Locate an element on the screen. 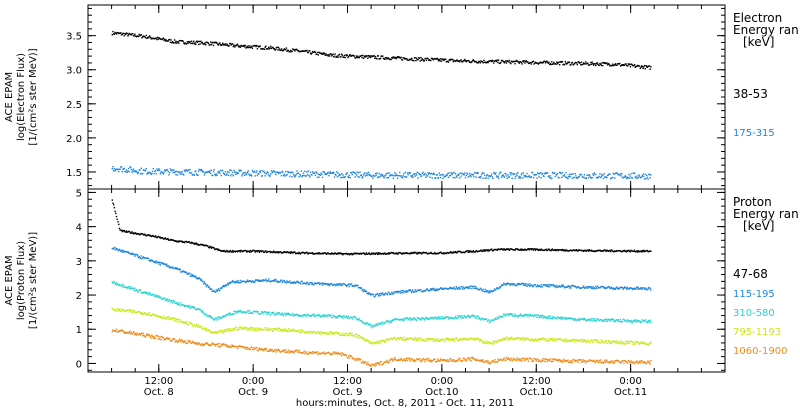  y-axis-label: [1/(cm²s ster MeV)] is located at coordinates (33, 96).